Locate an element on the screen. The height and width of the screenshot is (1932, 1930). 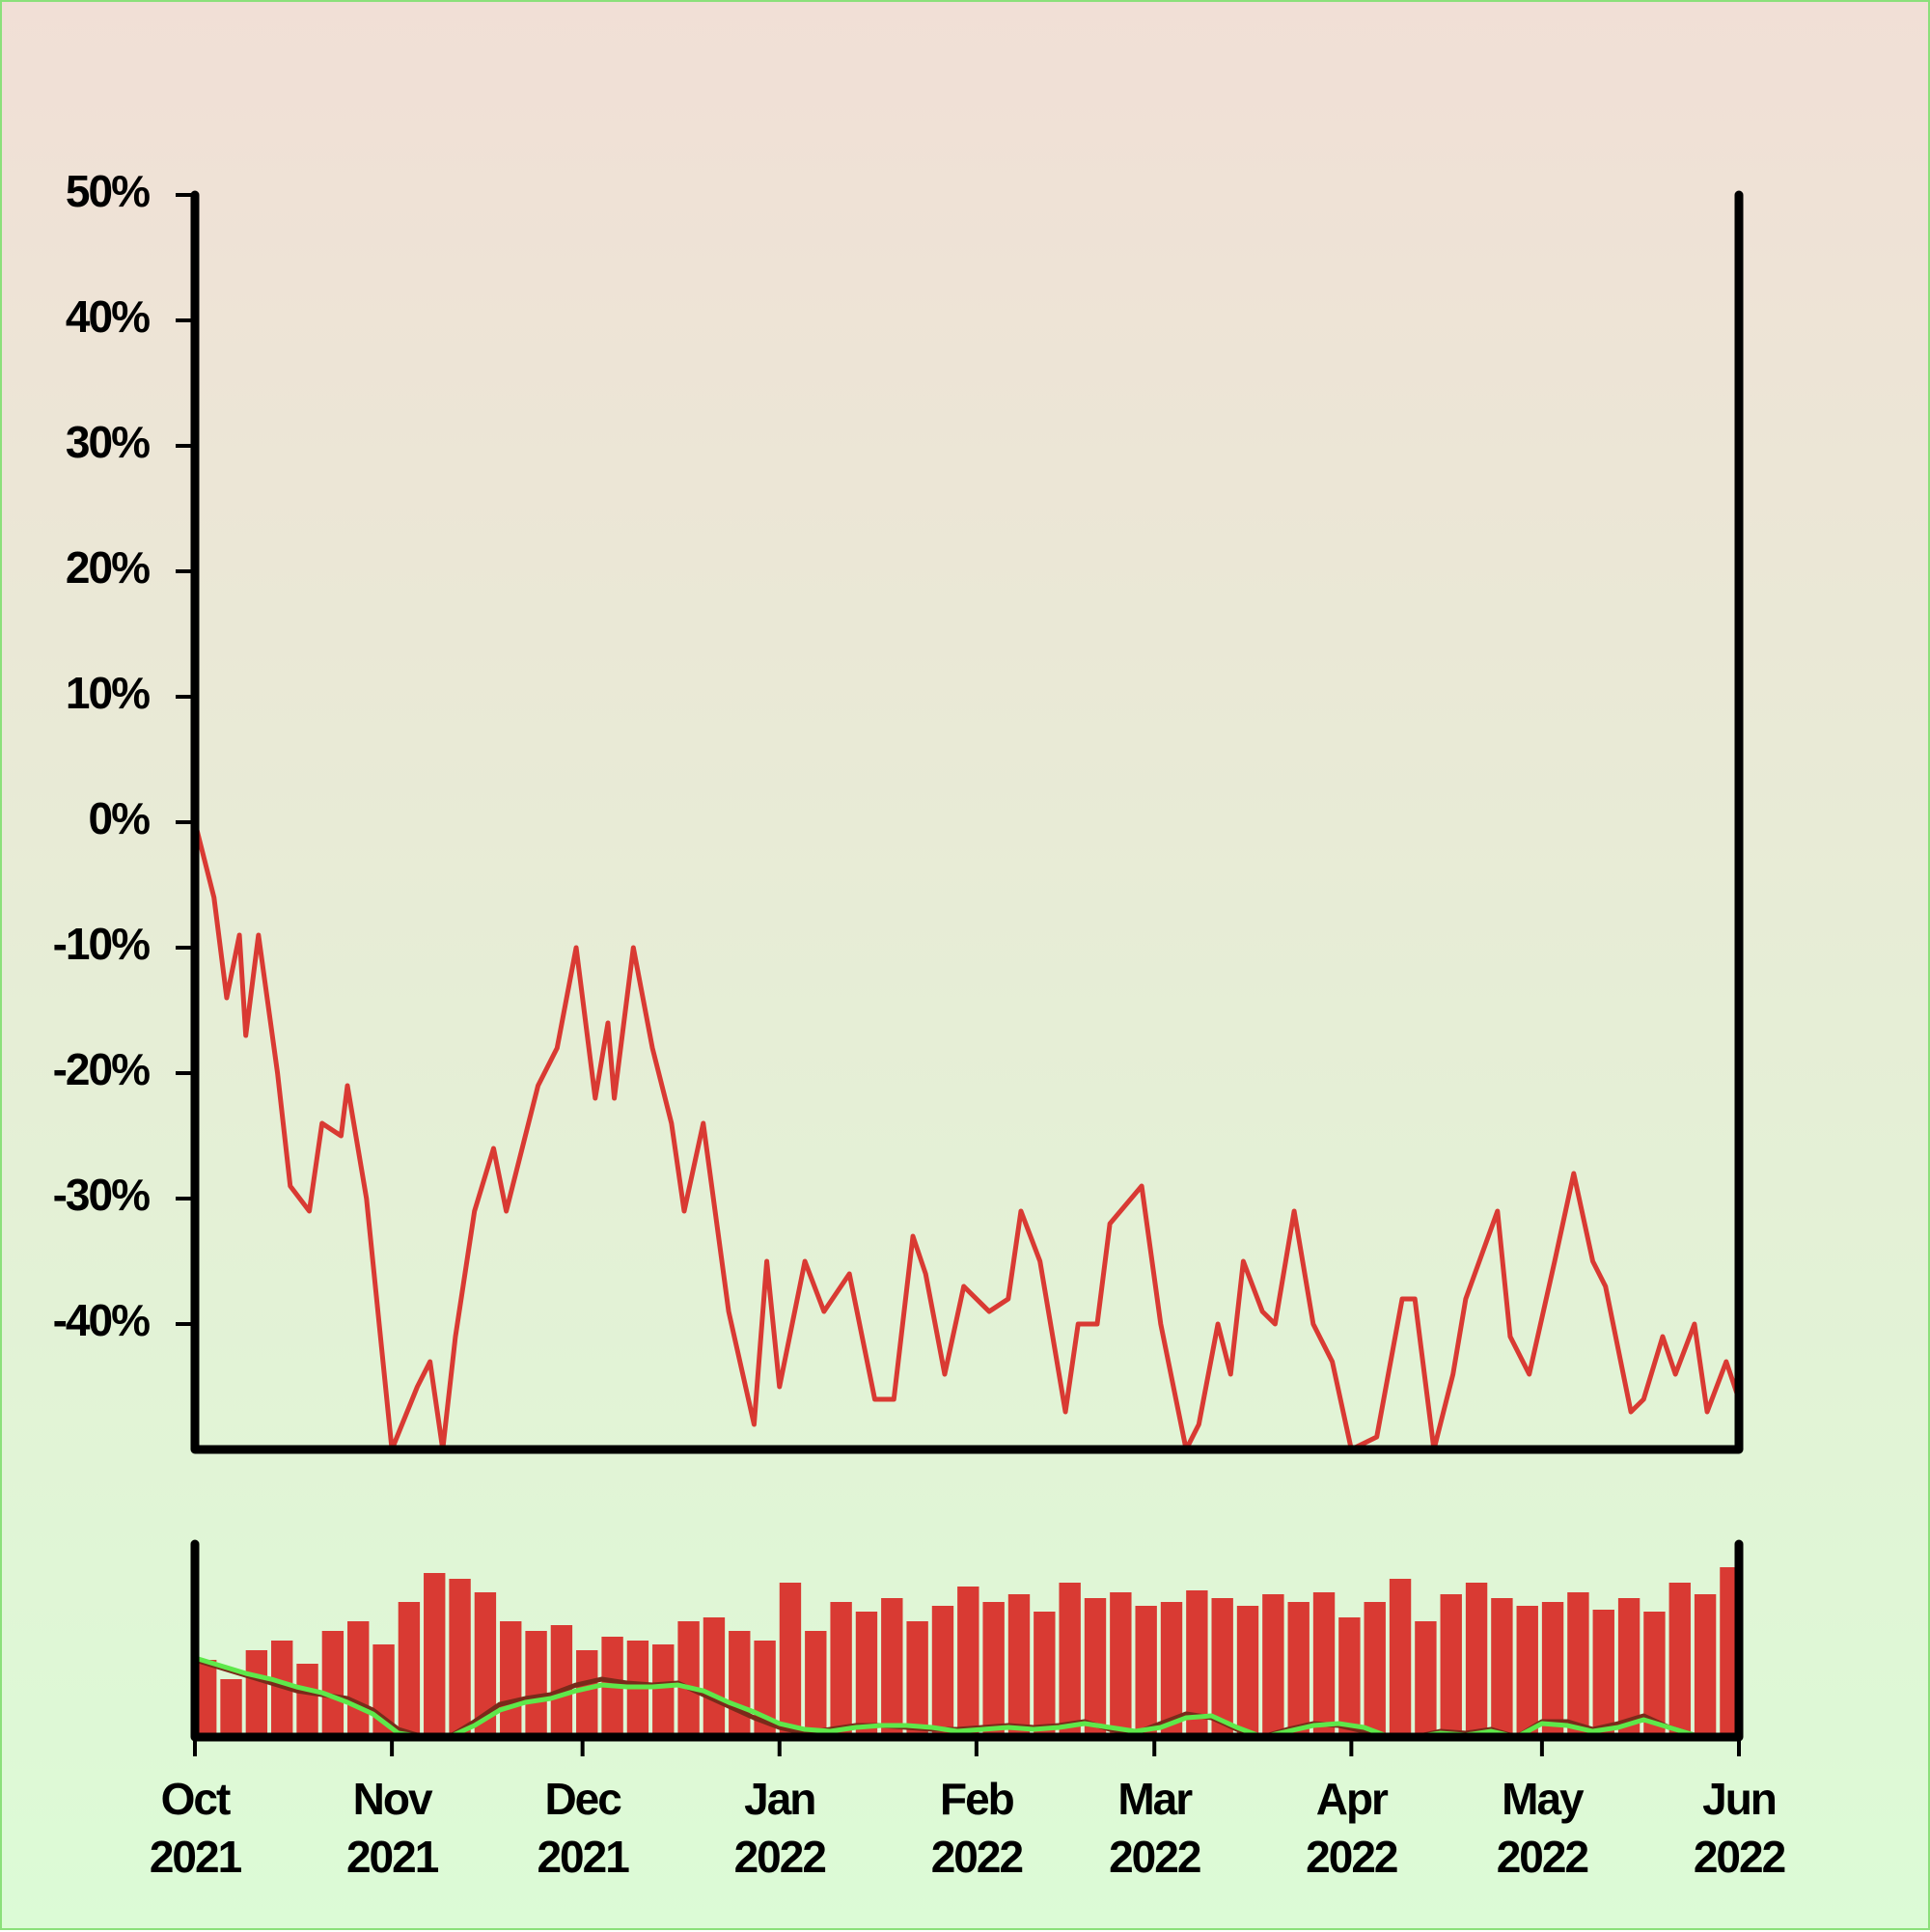
y-tick-label: 40% is located at coordinates (108, 316).